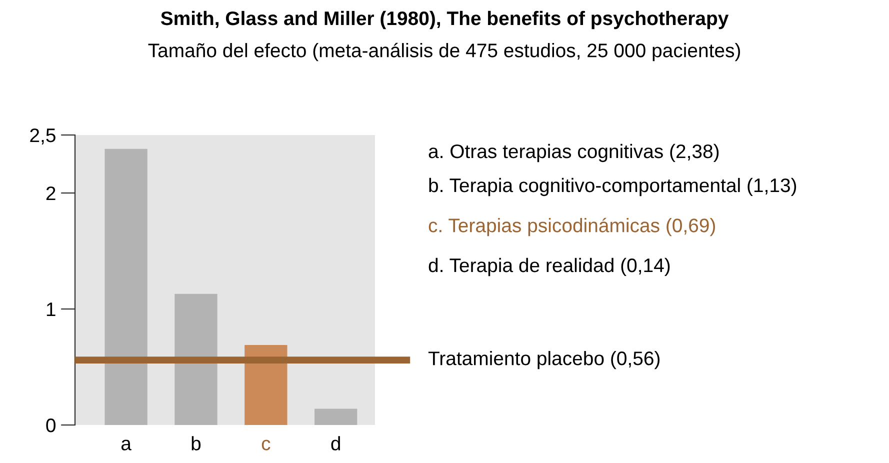  I want to click on y-tick-label: 2,5, so click(43, 136).